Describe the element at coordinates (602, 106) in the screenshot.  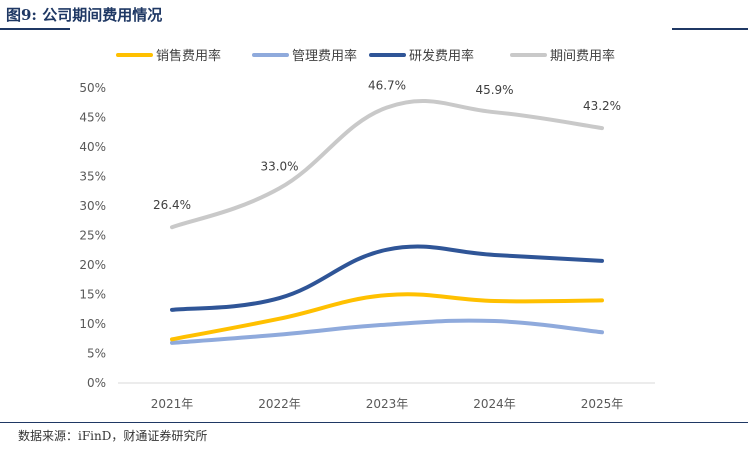
I see `data-label: 43.2%` at that location.